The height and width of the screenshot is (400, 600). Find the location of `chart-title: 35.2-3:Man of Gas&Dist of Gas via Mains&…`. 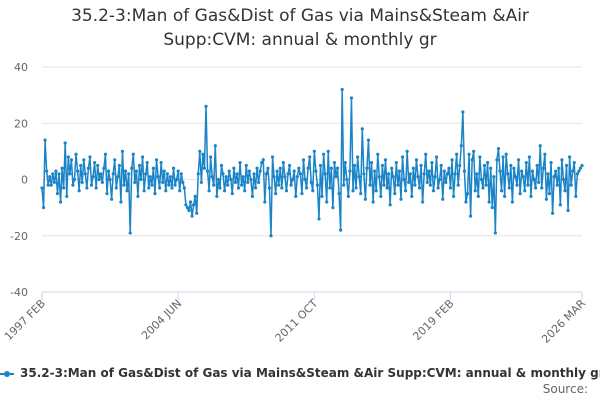

chart-title: 35.2-3:Man of Gas&Dist of Gas via Mains&… is located at coordinates (300, 28).